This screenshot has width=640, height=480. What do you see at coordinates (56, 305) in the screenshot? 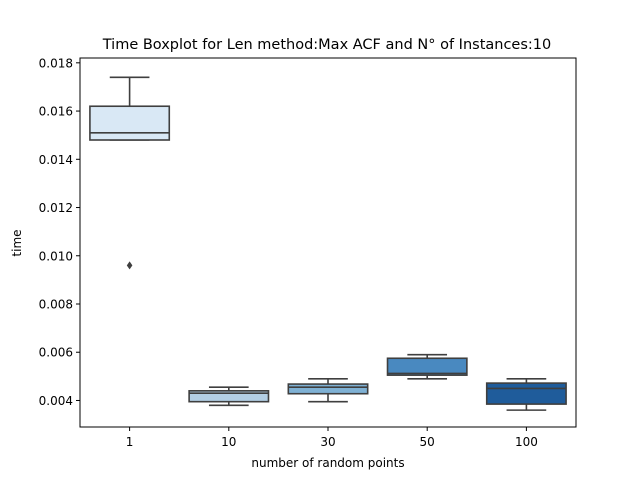
I see `y-tick-label: 0.008` at bounding box center [56, 305].